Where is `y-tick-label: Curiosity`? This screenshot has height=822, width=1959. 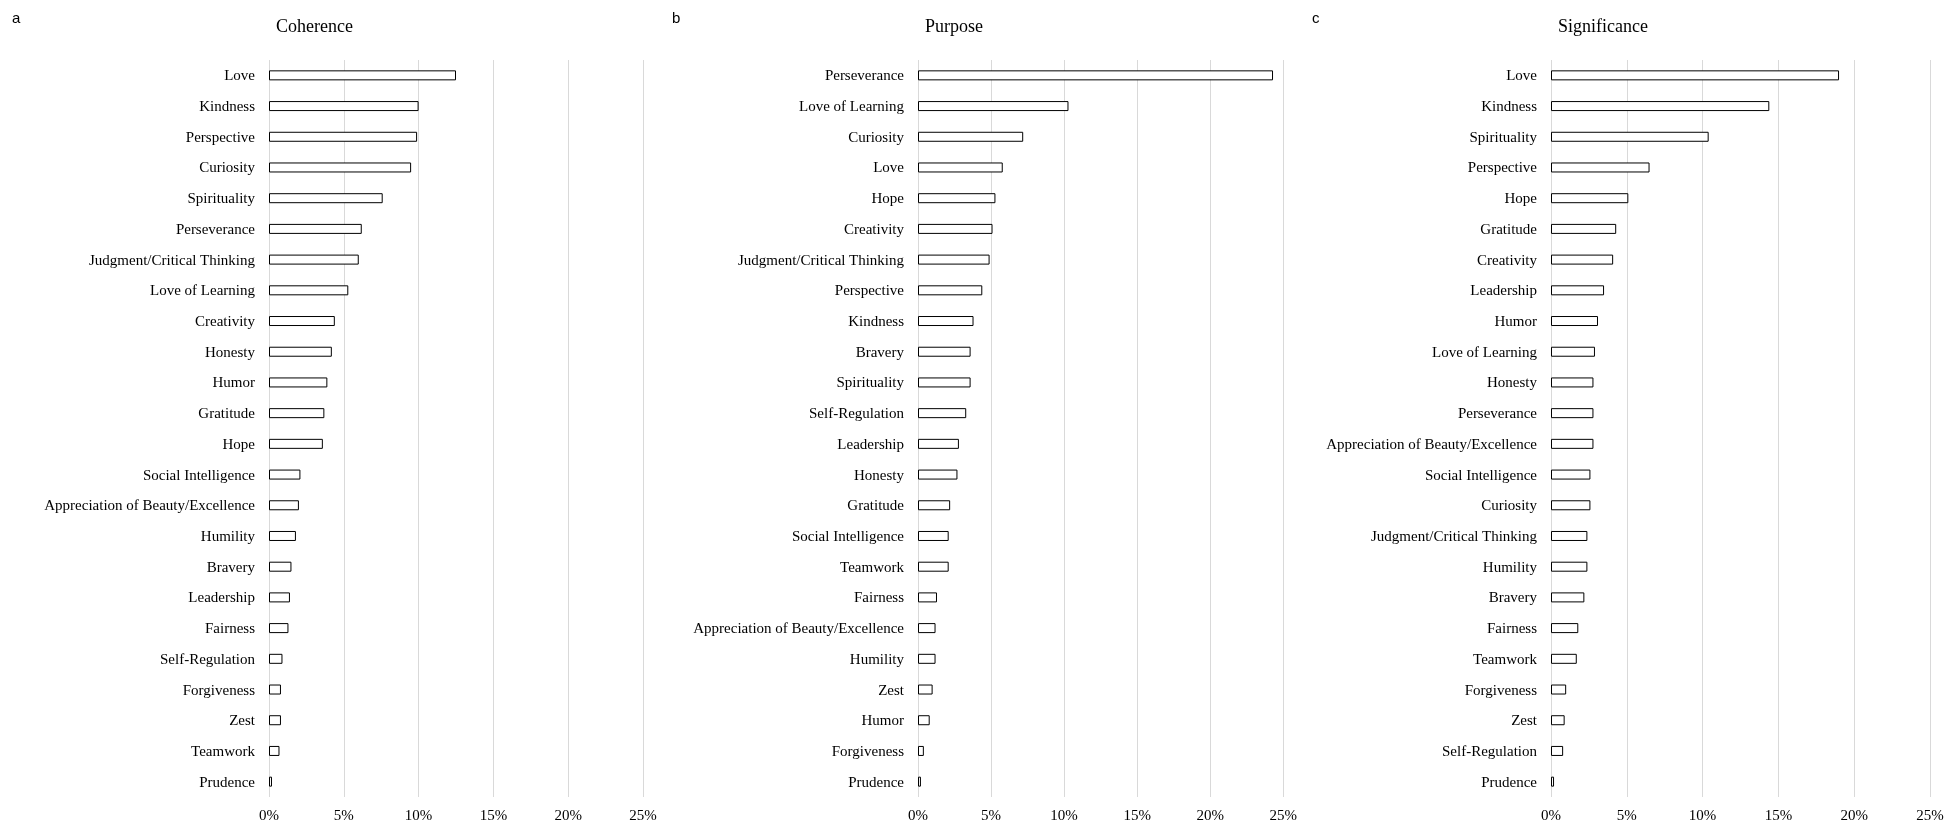 y-tick-label: Curiosity is located at coordinates (876, 136).